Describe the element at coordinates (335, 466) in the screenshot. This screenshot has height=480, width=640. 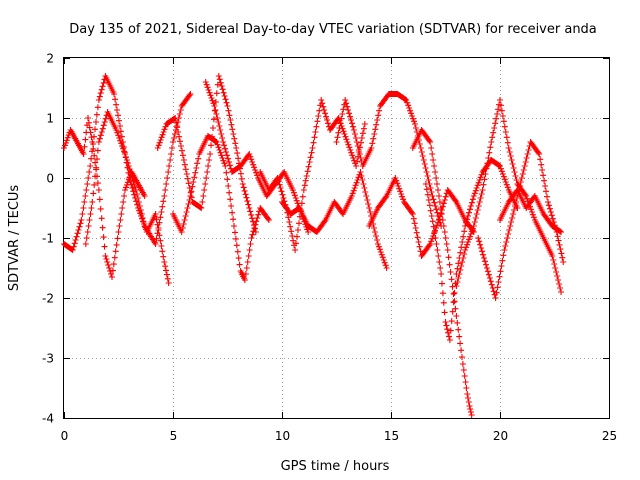
I see `x-axis-label: GPS time / hours` at that location.